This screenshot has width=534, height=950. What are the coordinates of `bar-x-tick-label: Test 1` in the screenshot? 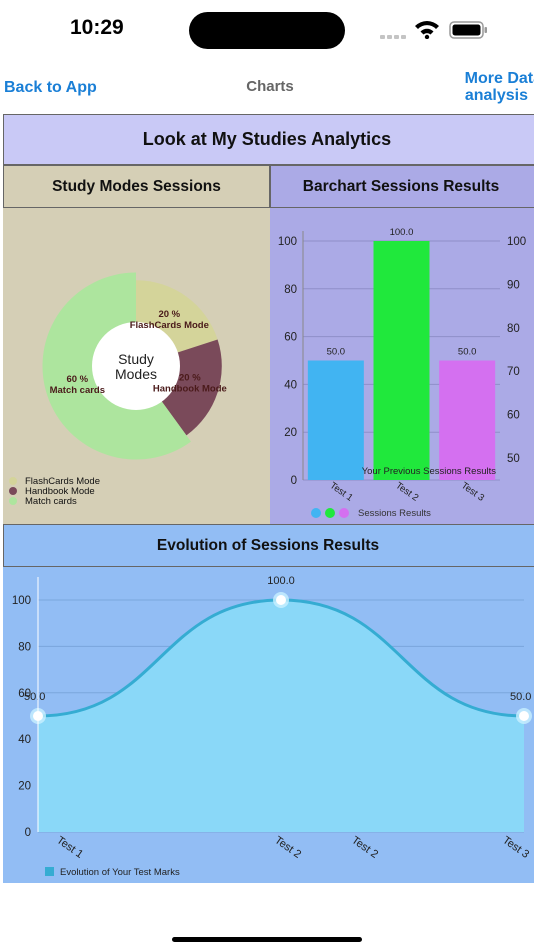 It's located at (341, 492).